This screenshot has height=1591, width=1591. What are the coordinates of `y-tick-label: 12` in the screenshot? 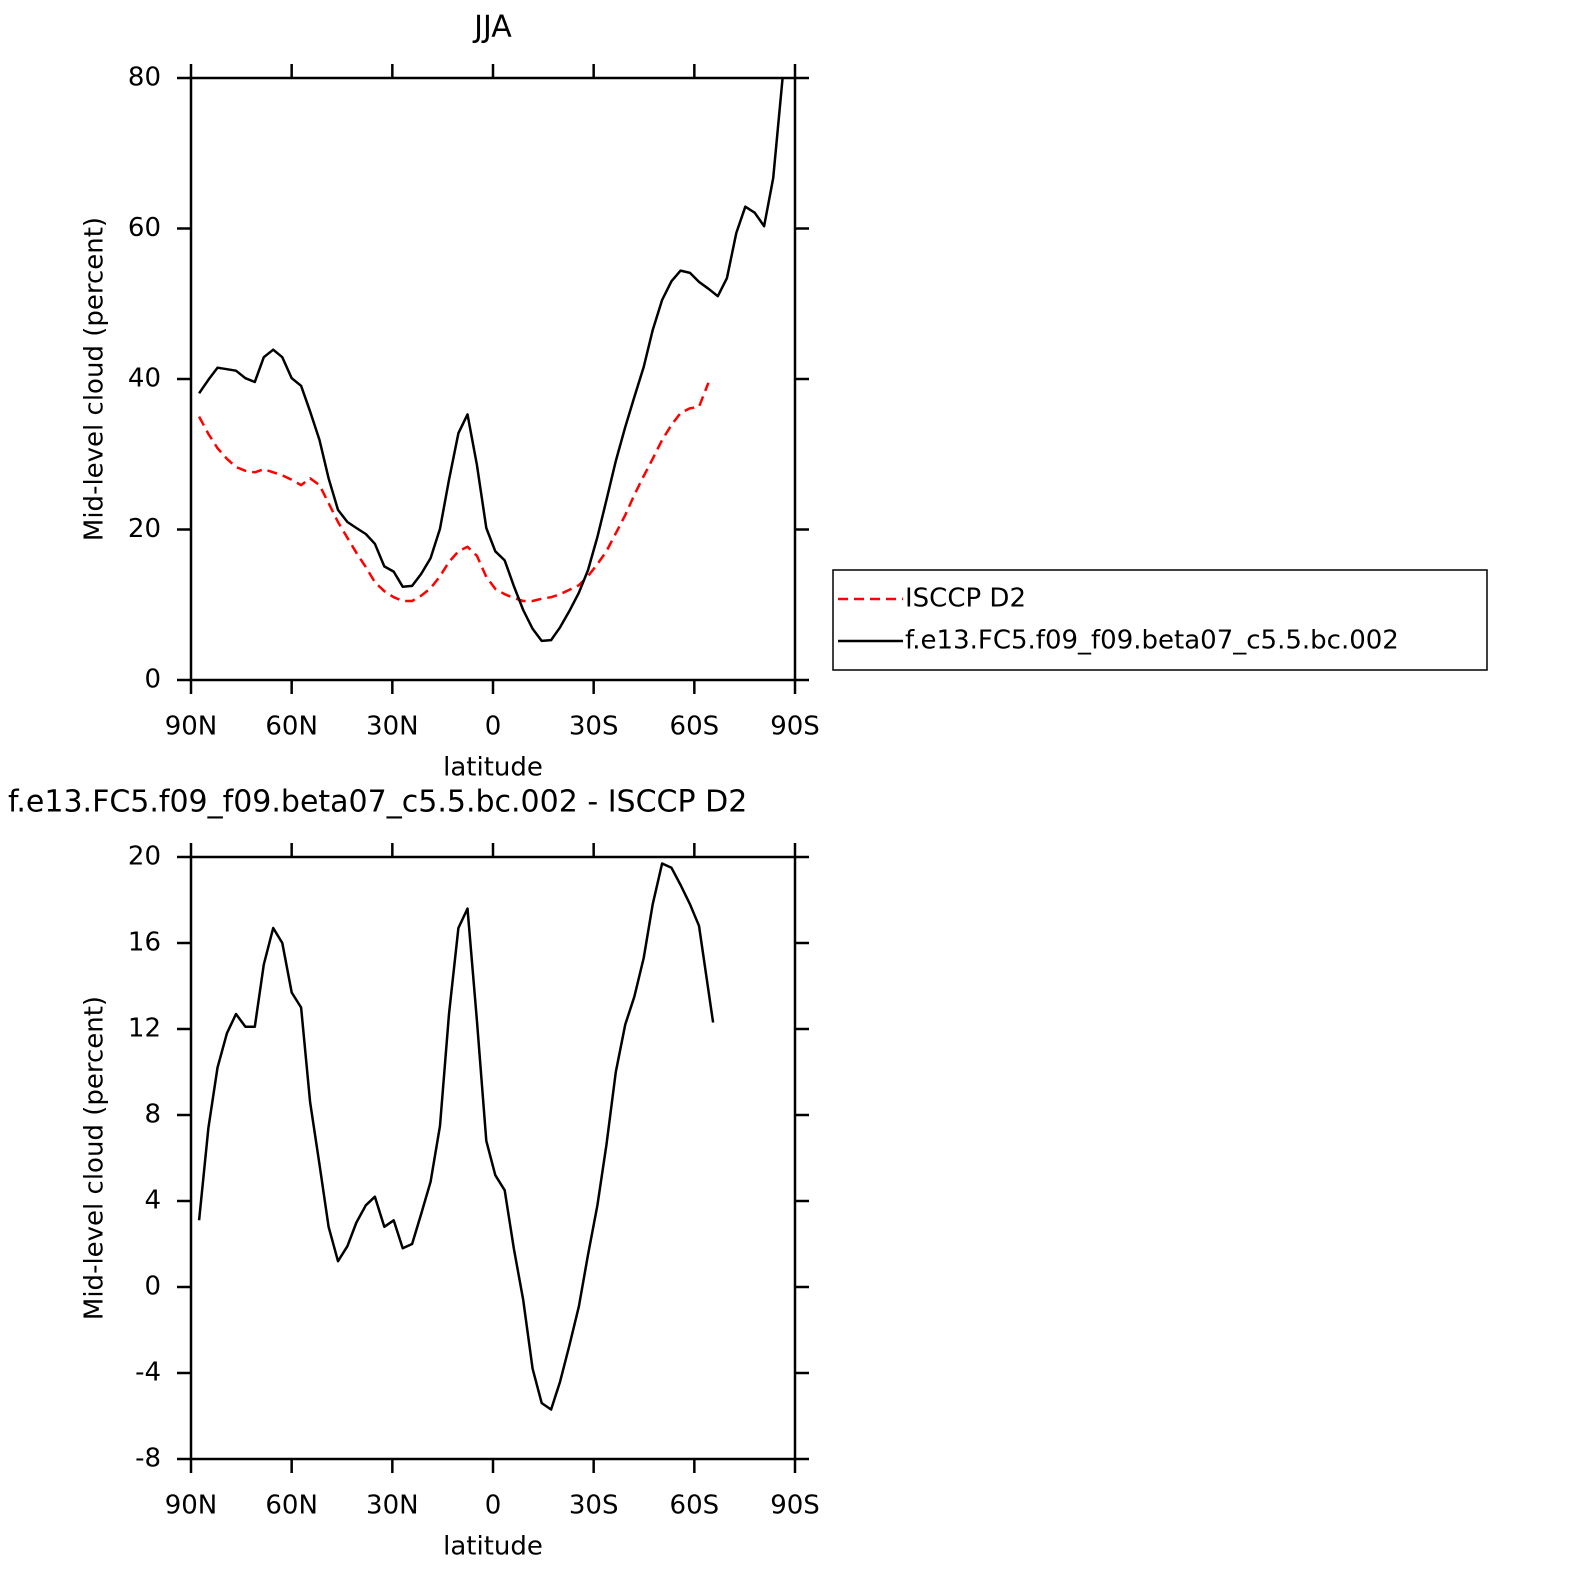 It's located at (144, 1029).